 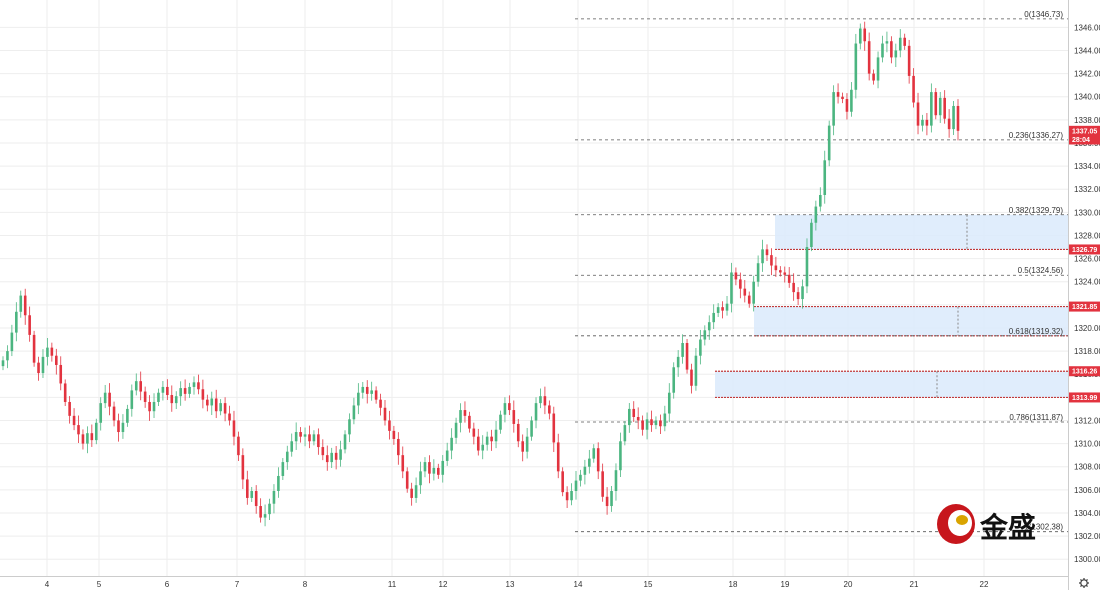 What do you see at coordinates (1084, 250) in the screenshot?
I see `price-tag-label: 1326.79` at bounding box center [1084, 250].